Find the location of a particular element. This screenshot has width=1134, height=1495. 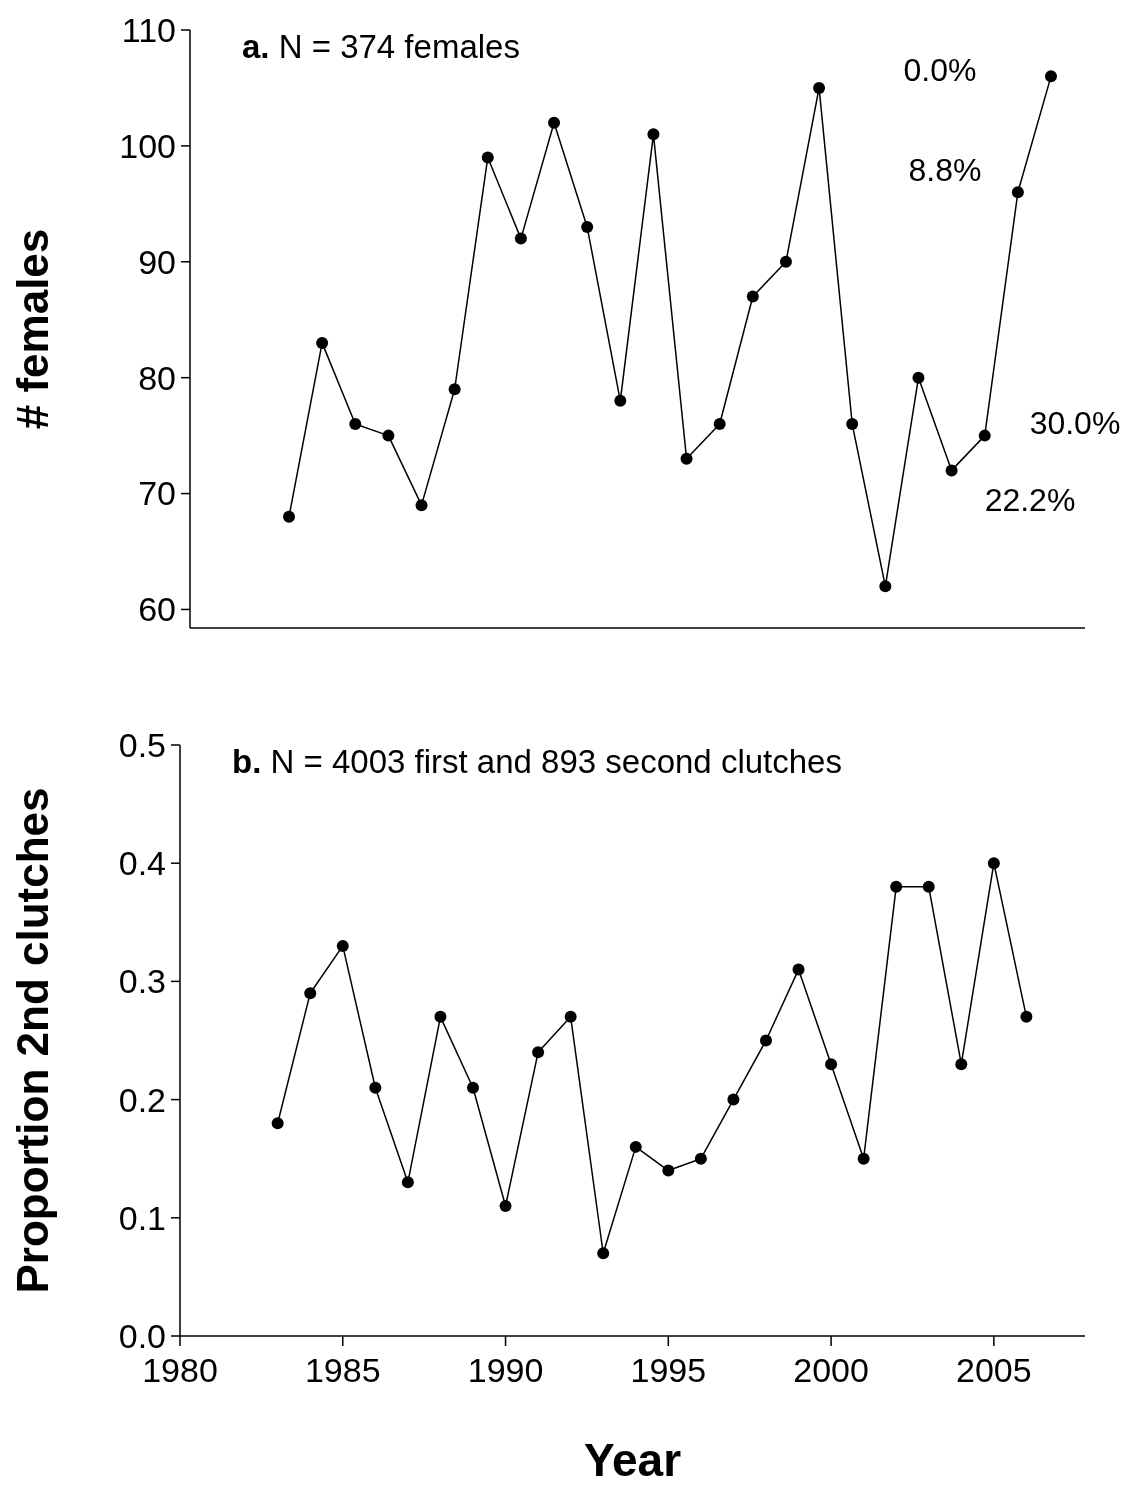

y-tick-label: 110 is located at coordinates (148, 29).